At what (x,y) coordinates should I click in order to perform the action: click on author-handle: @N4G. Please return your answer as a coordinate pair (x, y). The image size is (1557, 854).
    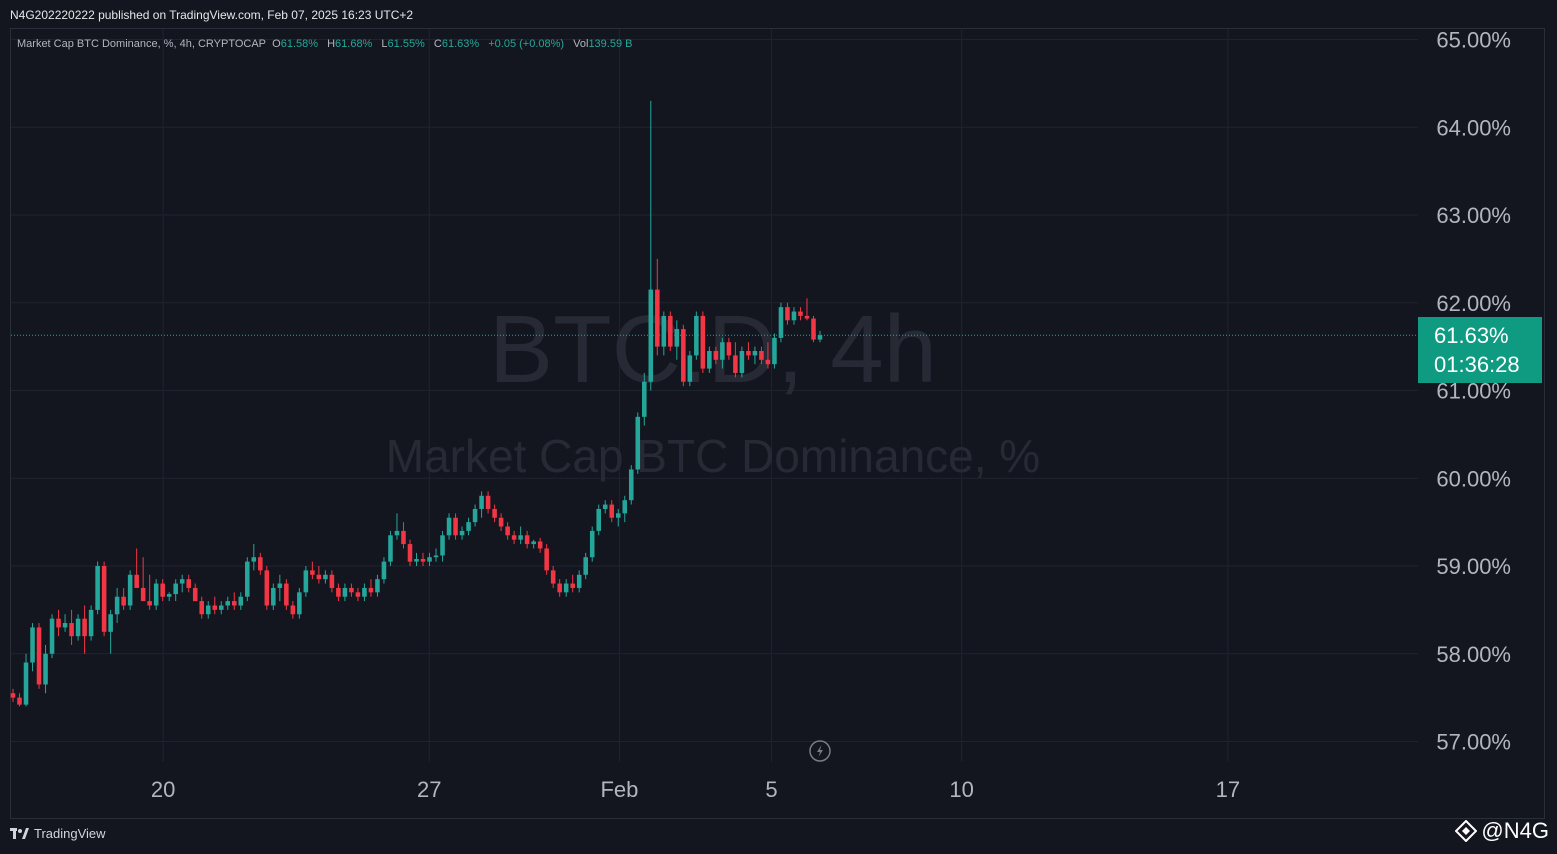
    Looking at the image, I should click on (1502, 831).